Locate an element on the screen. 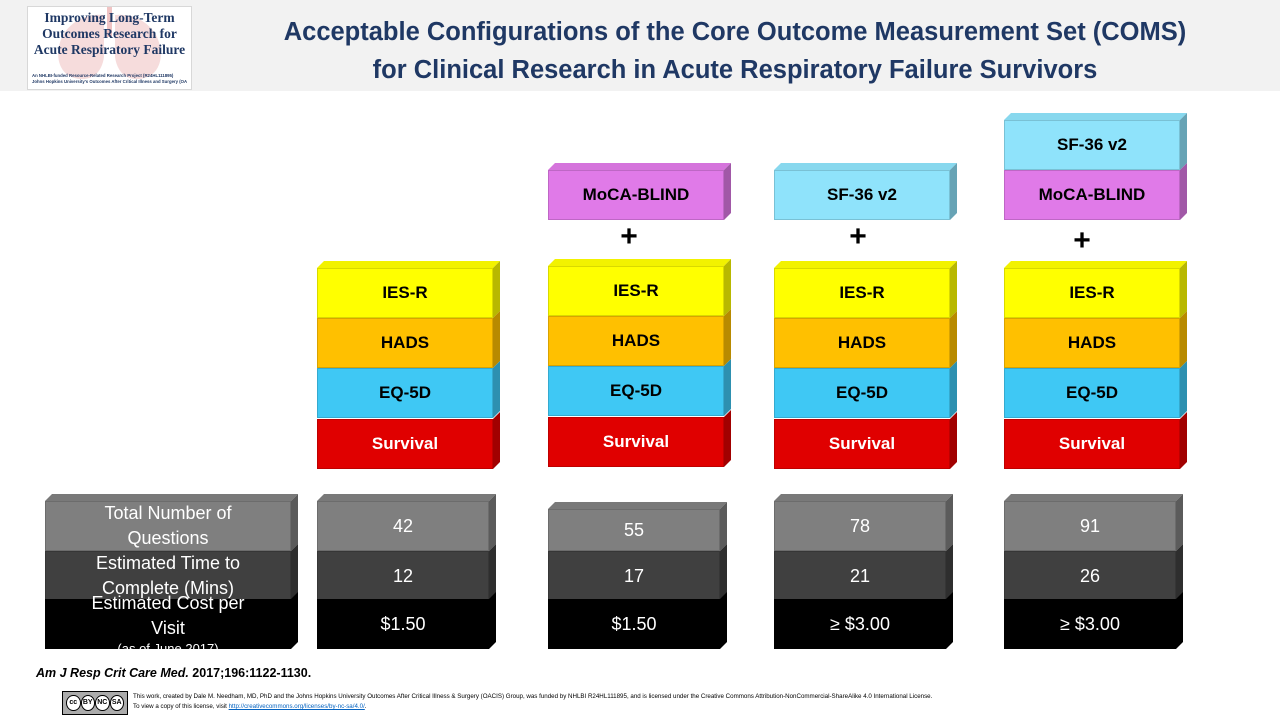 The height and width of the screenshot is (720, 1280). row-label-questions-label: Total Number of Questions is located at coordinates (168, 526).